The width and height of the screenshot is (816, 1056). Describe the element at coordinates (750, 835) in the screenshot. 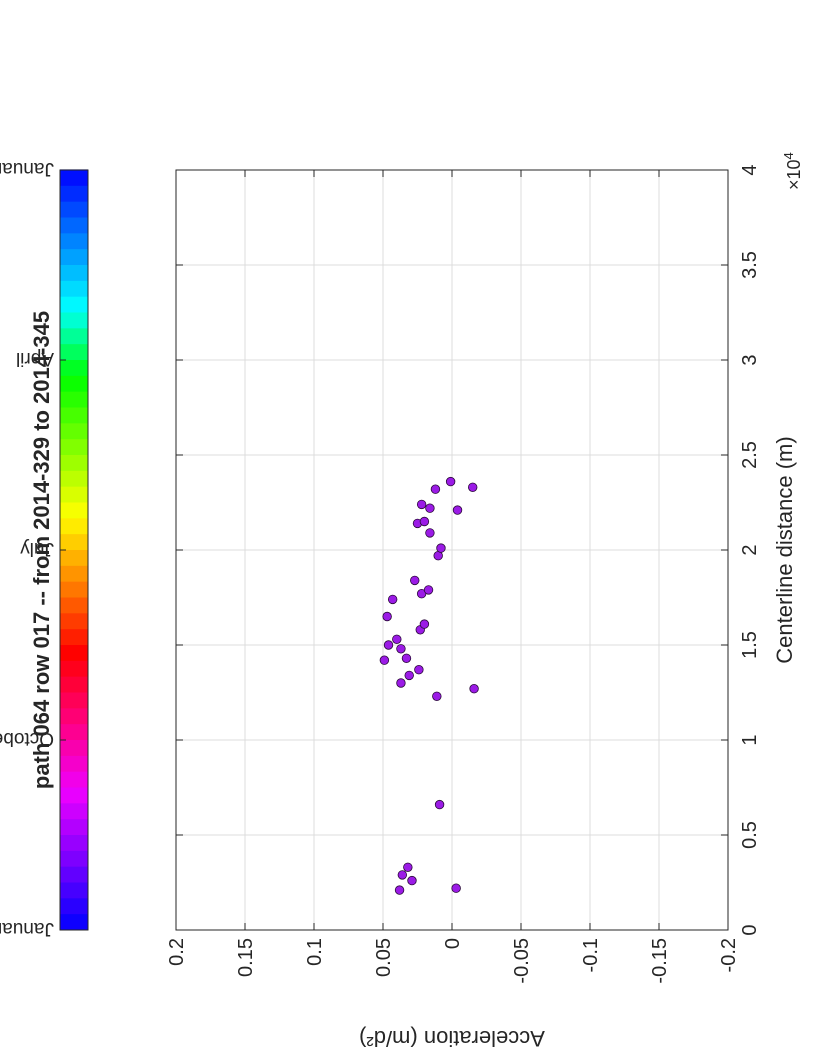

I see `x-tick-label: 0.5` at that location.